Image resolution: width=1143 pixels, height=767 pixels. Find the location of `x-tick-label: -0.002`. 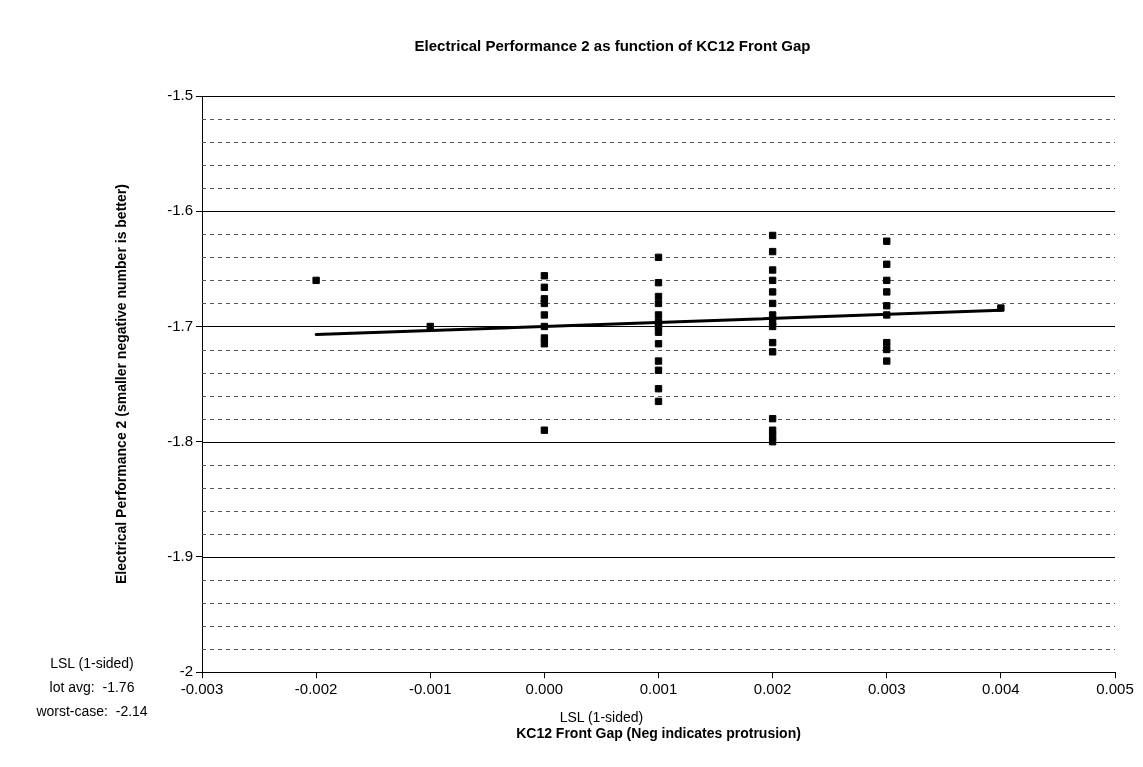

x-tick-label: -0.002 is located at coordinates (316, 689).